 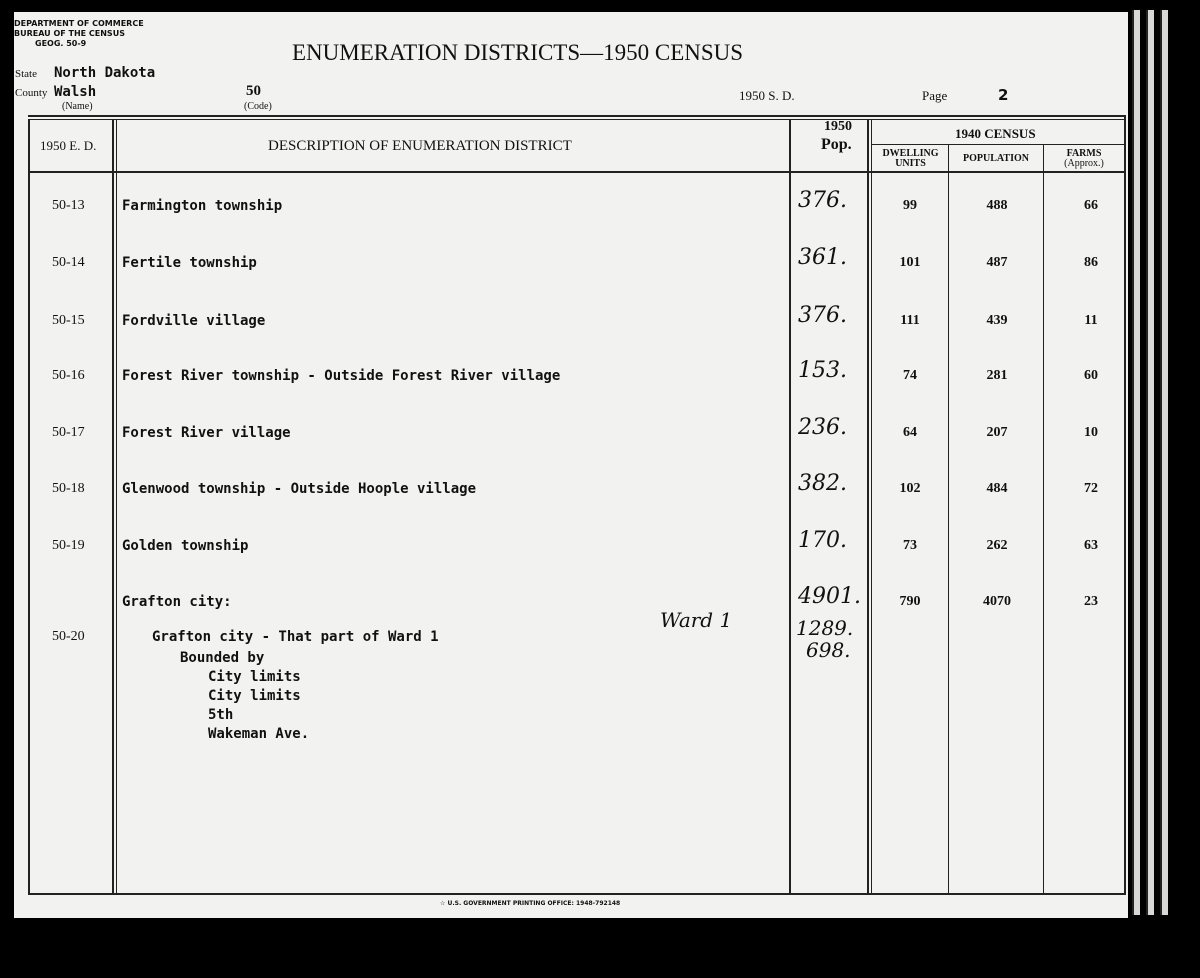 What do you see at coordinates (910, 205) in the screenshot?
I see `dwelling-units: 99` at bounding box center [910, 205].